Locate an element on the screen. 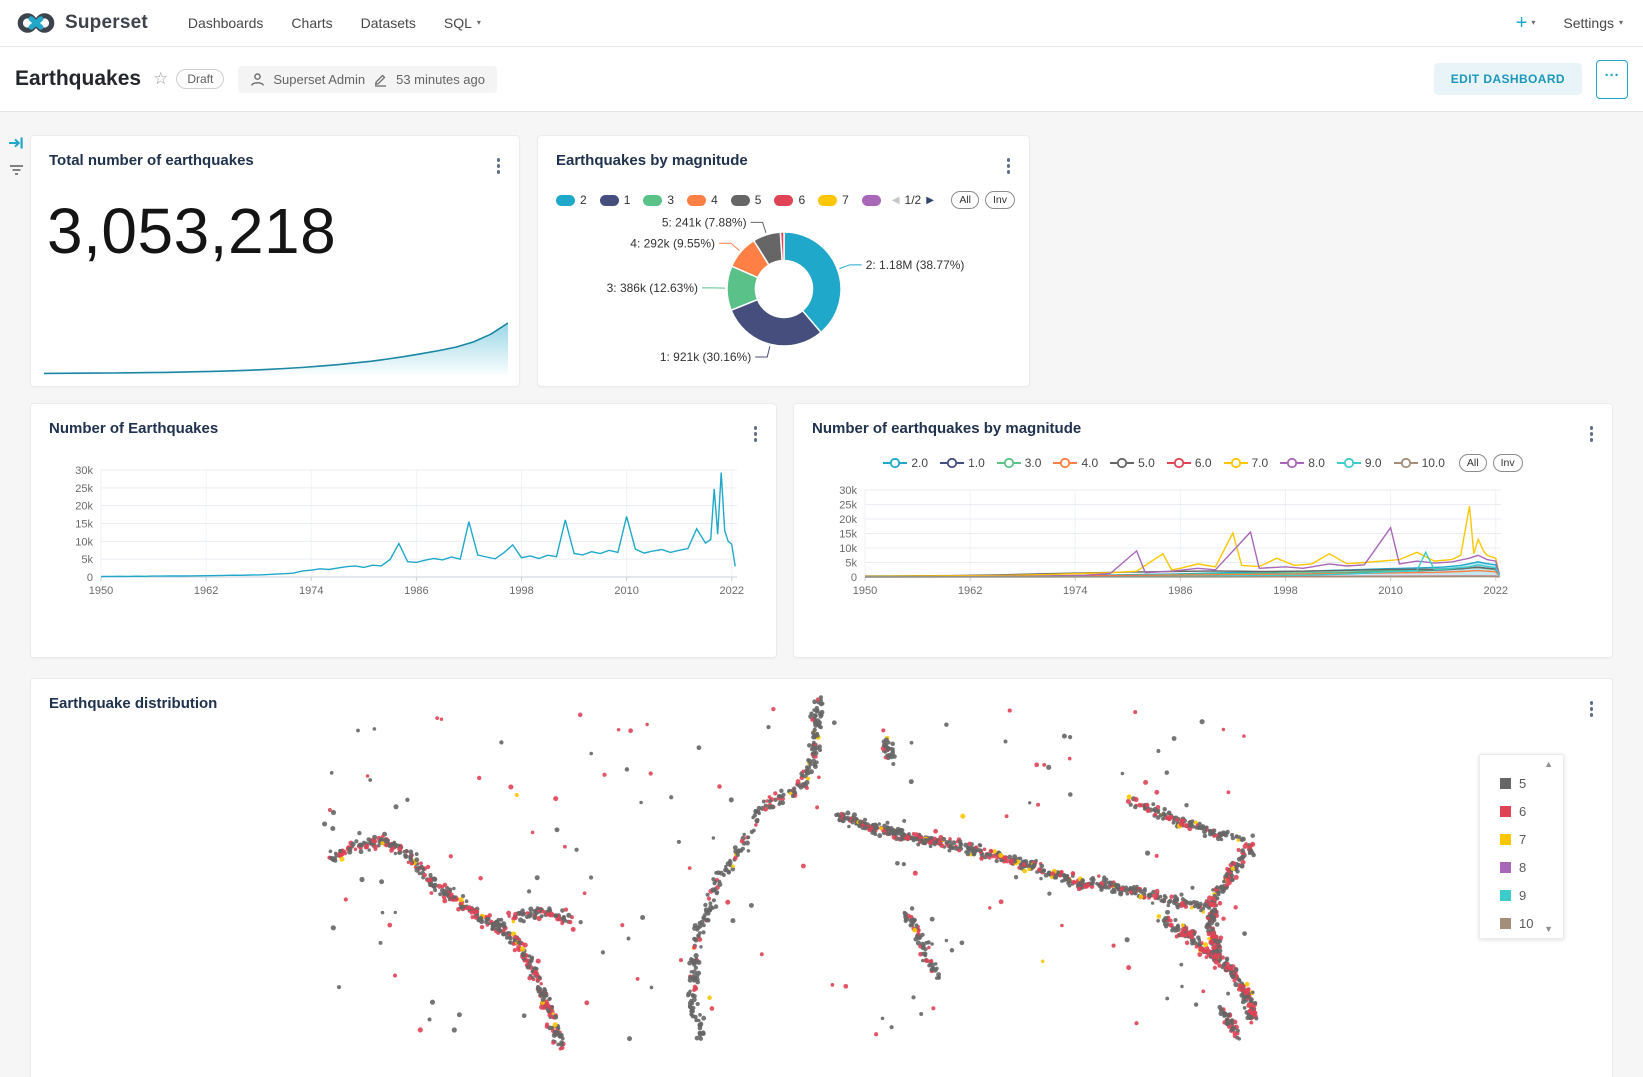  x-axis-tick: 1962 is located at coordinates (970, 591).